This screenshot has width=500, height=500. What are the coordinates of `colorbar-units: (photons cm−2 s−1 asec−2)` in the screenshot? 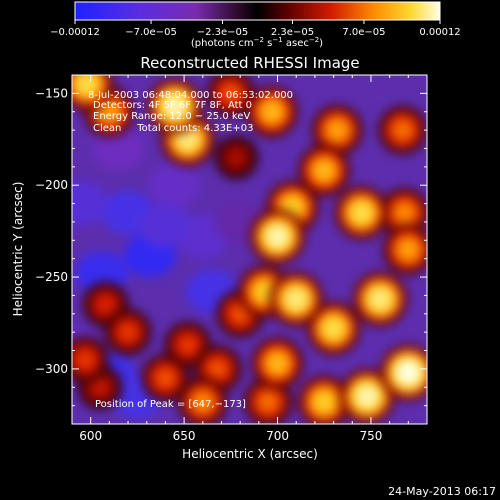 It's located at (257, 42).